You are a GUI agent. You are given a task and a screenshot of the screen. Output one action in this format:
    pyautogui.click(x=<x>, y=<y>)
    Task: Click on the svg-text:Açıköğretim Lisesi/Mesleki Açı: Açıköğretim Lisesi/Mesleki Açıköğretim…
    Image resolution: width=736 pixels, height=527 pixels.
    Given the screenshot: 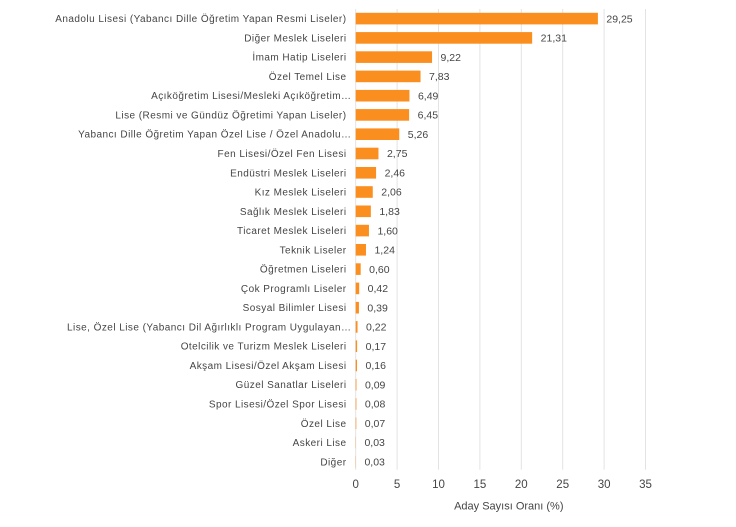 What is the action you would take?
    pyautogui.click(x=251, y=96)
    